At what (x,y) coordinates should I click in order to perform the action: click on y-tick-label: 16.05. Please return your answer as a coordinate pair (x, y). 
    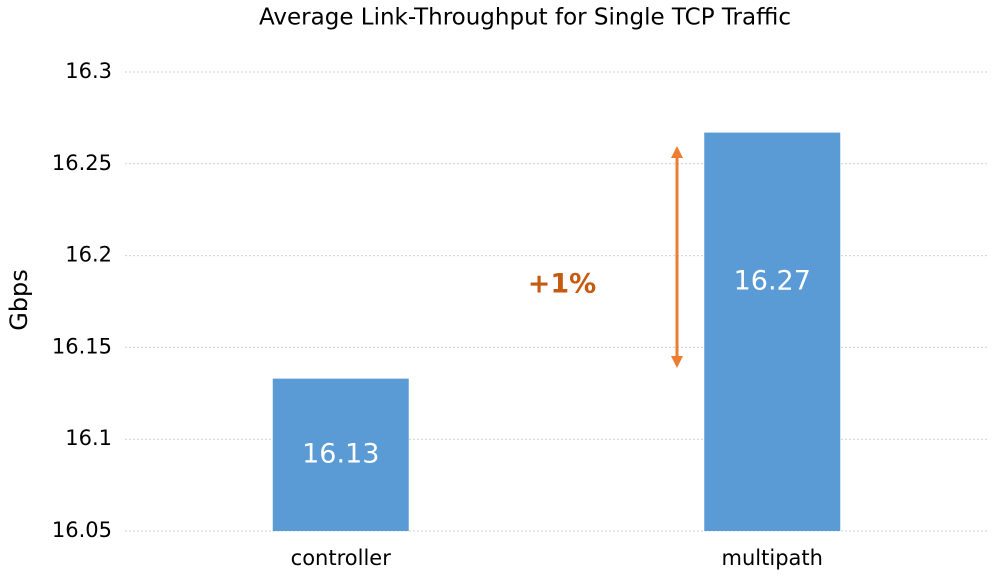
    Looking at the image, I should click on (82, 530).